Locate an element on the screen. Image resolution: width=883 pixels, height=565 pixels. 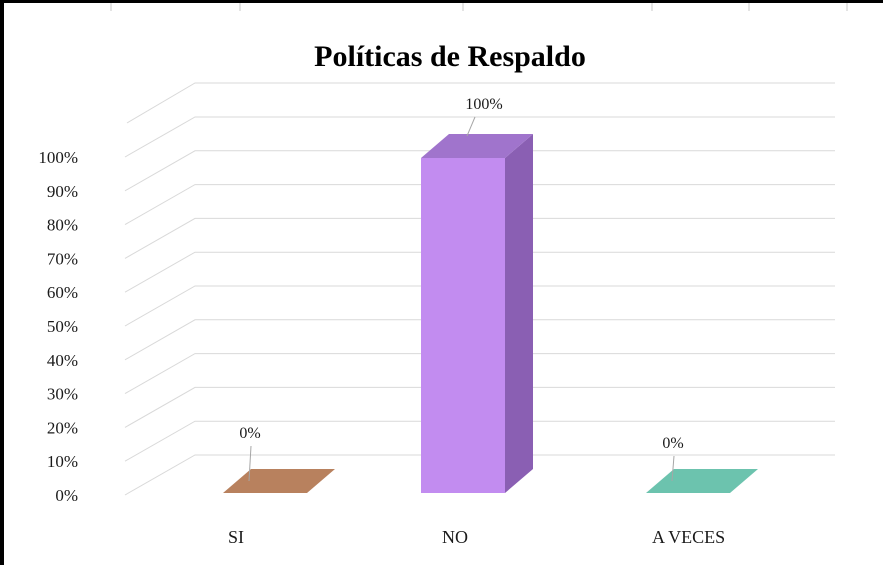
y-tick-label: 0% is located at coordinates (66, 495).